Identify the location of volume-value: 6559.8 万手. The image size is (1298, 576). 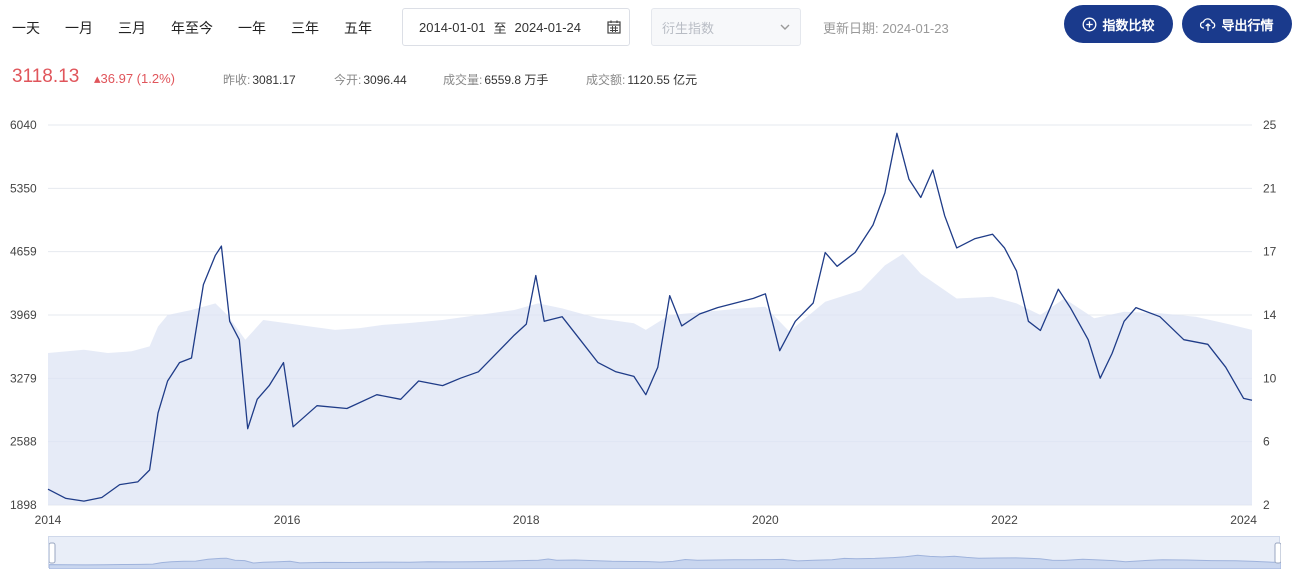
(516, 80).